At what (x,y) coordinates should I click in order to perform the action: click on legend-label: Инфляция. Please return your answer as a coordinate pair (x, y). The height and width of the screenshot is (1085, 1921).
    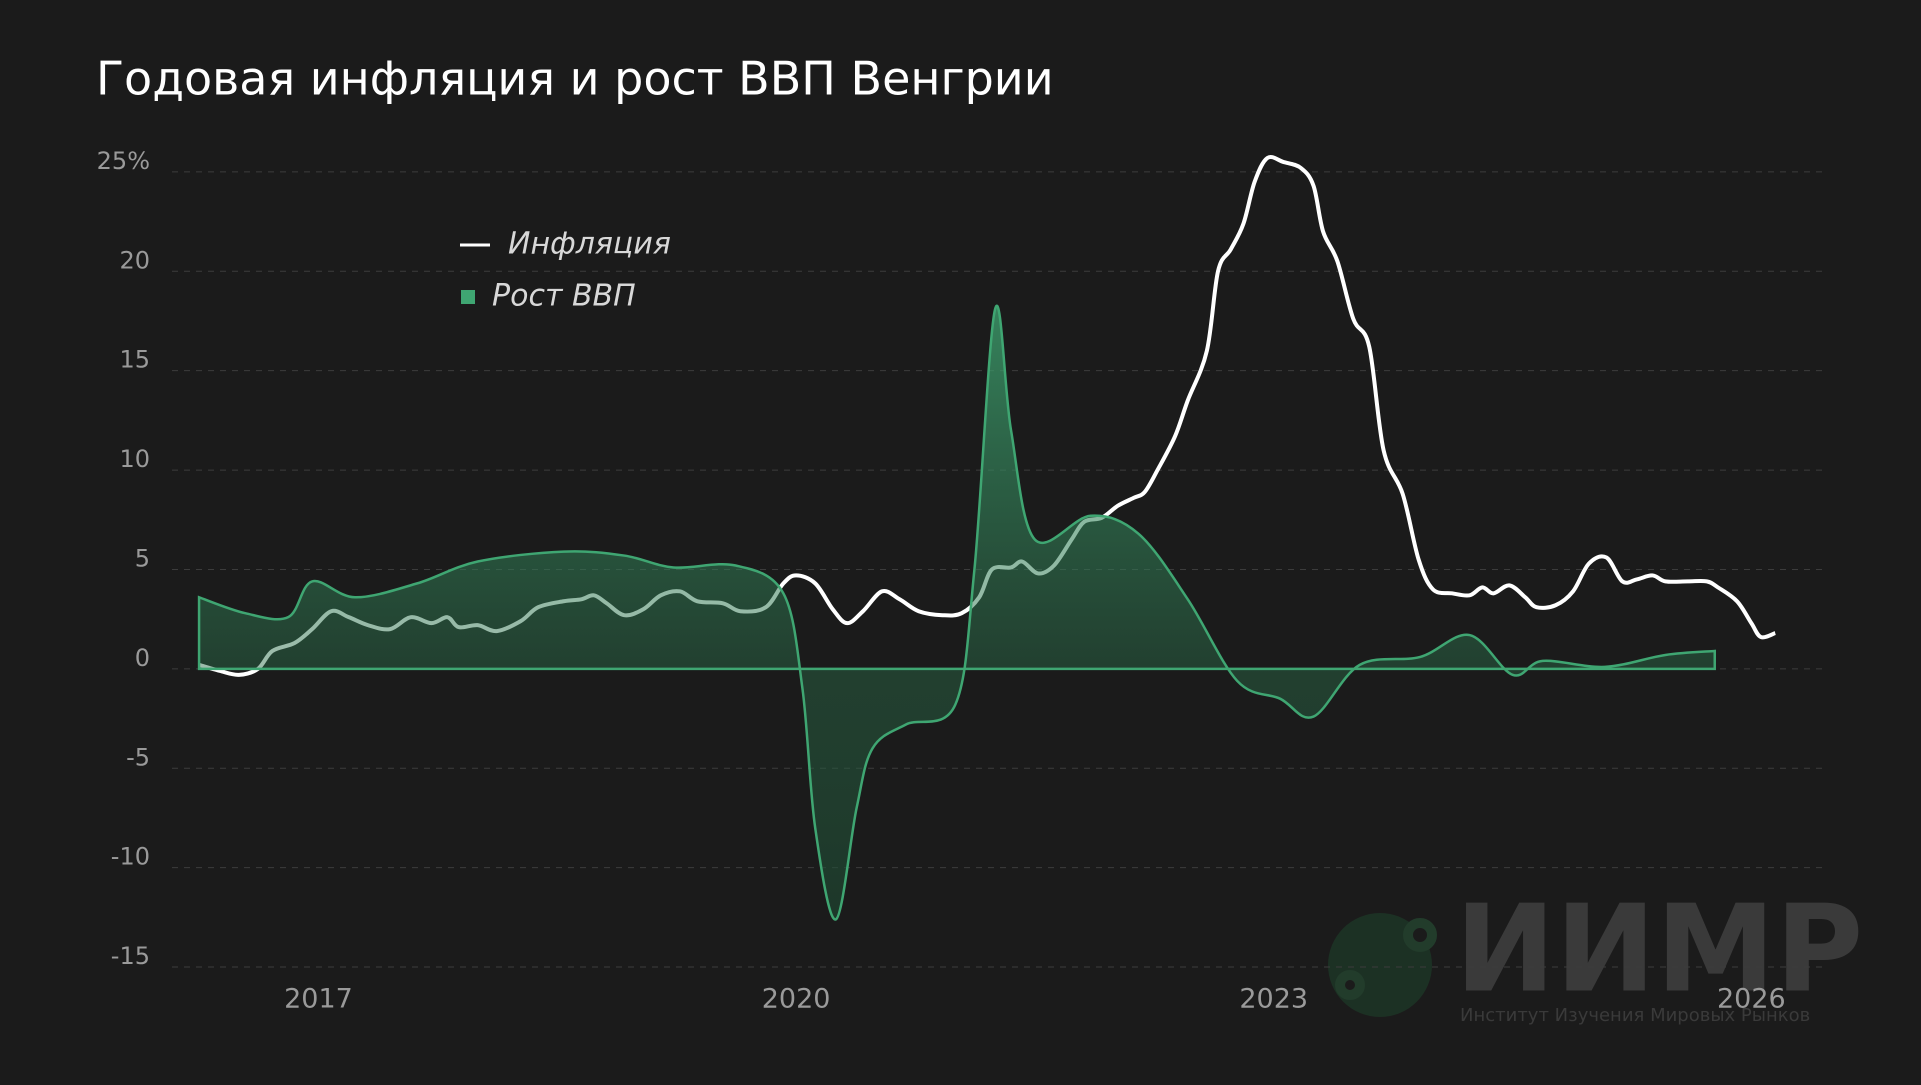
    Looking at the image, I should click on (589, 244).